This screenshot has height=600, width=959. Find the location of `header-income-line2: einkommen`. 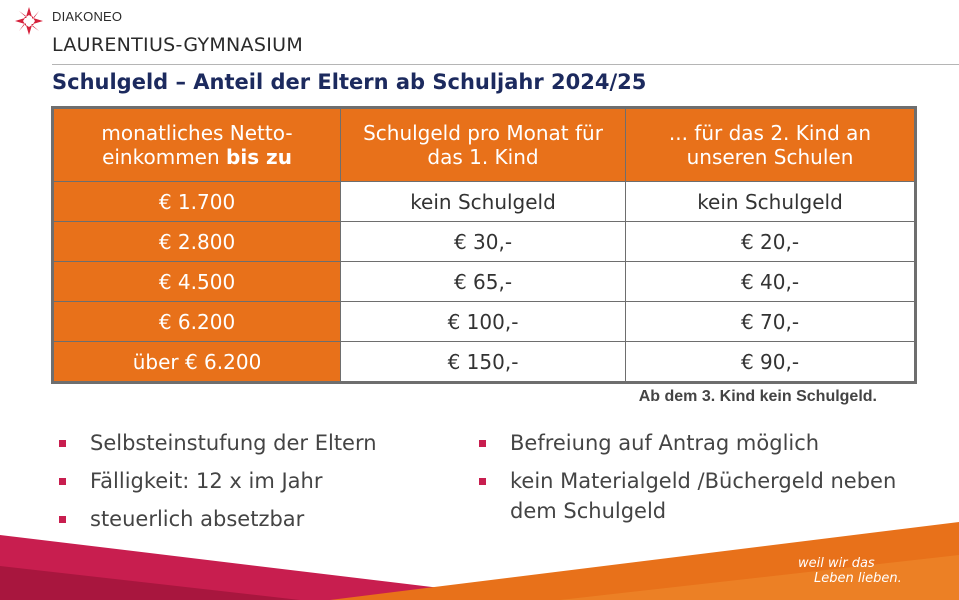

header-income-line2: einkommen is located at coordinates (164, 157).